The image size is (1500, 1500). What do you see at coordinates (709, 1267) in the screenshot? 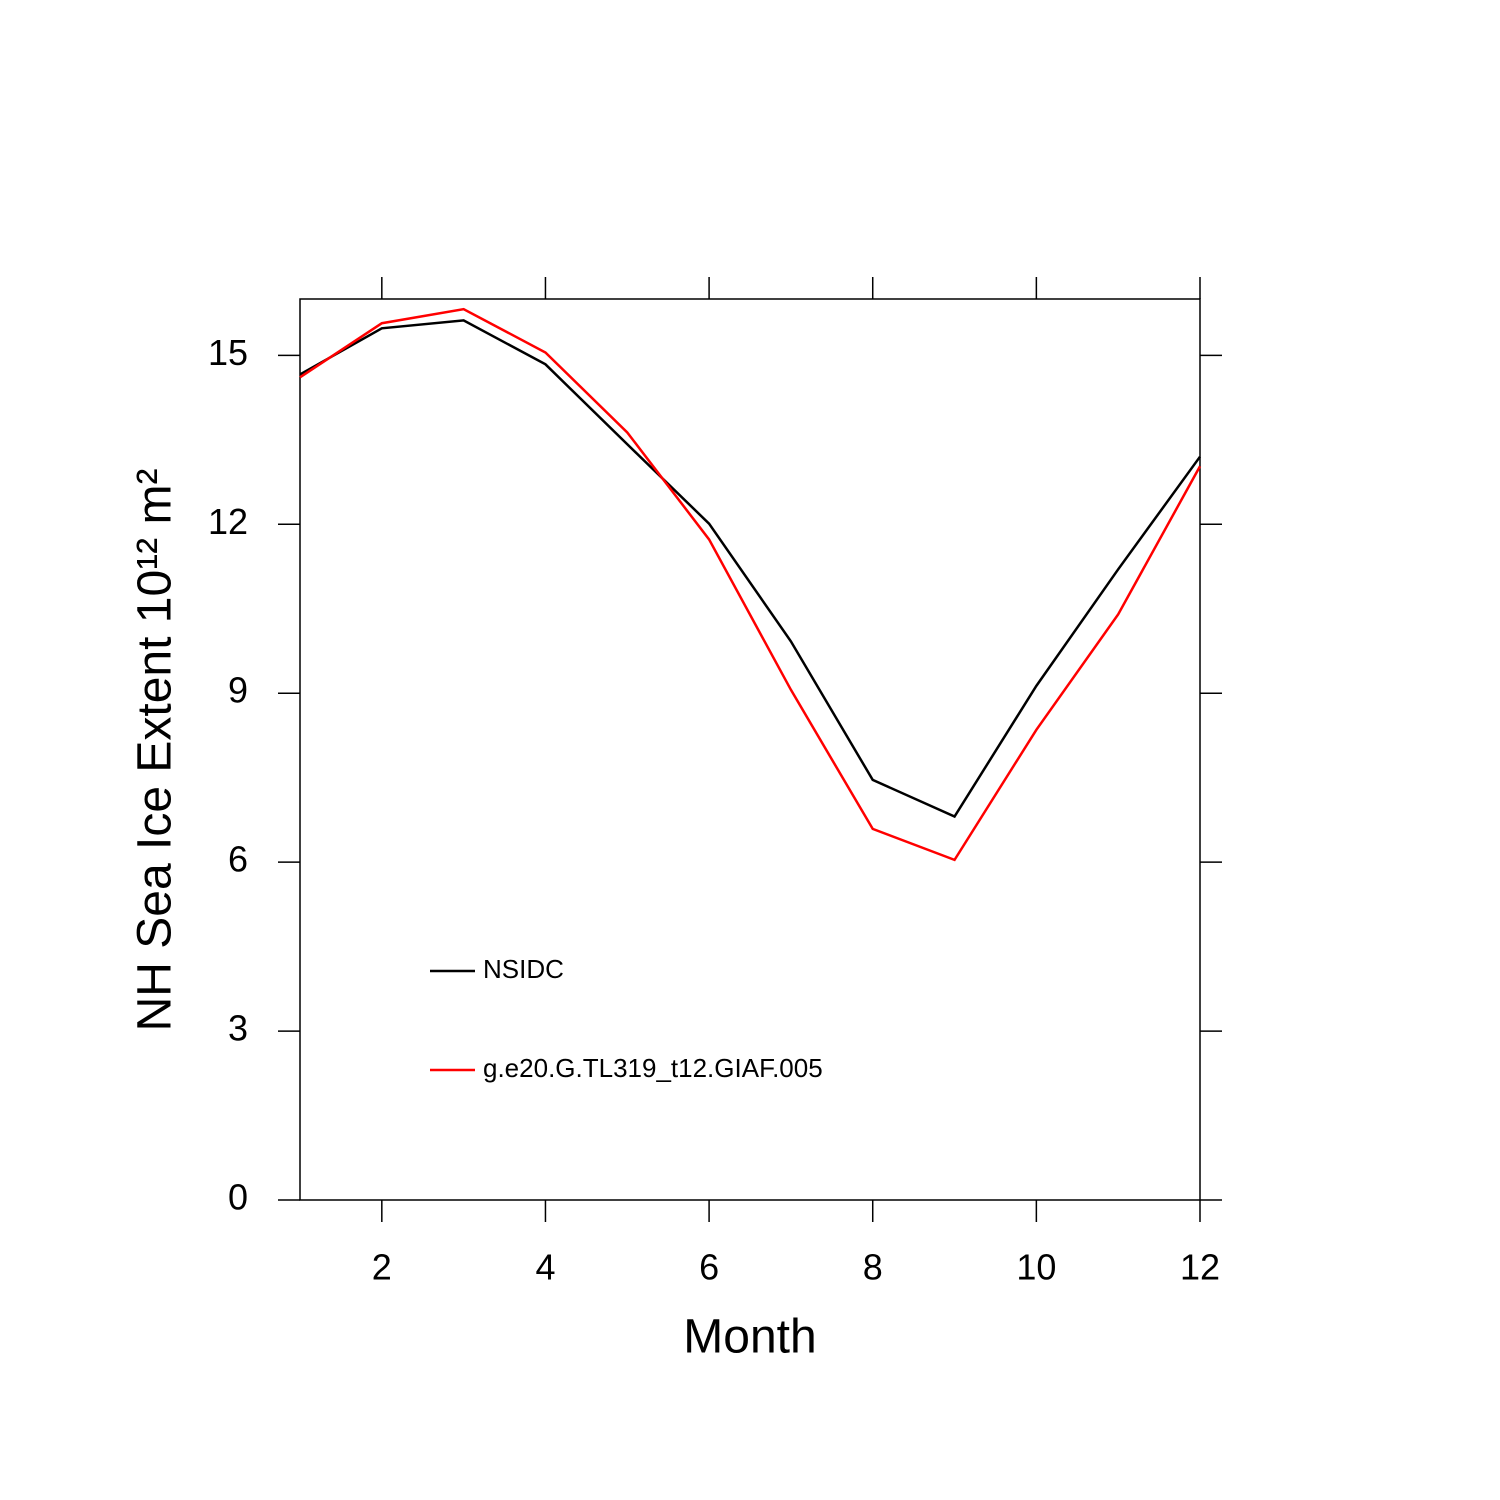
I see `x-tick-label: 6` at bounding box center [709, 1267].